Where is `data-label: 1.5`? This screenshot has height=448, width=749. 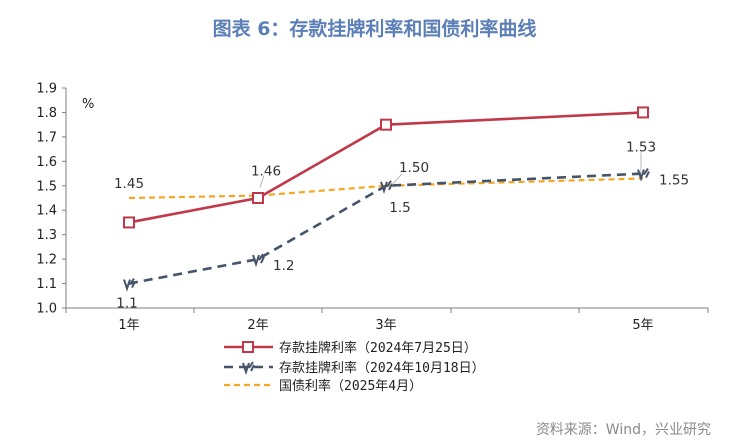
data-label: 1.5 is located at coordinates (399, 208).